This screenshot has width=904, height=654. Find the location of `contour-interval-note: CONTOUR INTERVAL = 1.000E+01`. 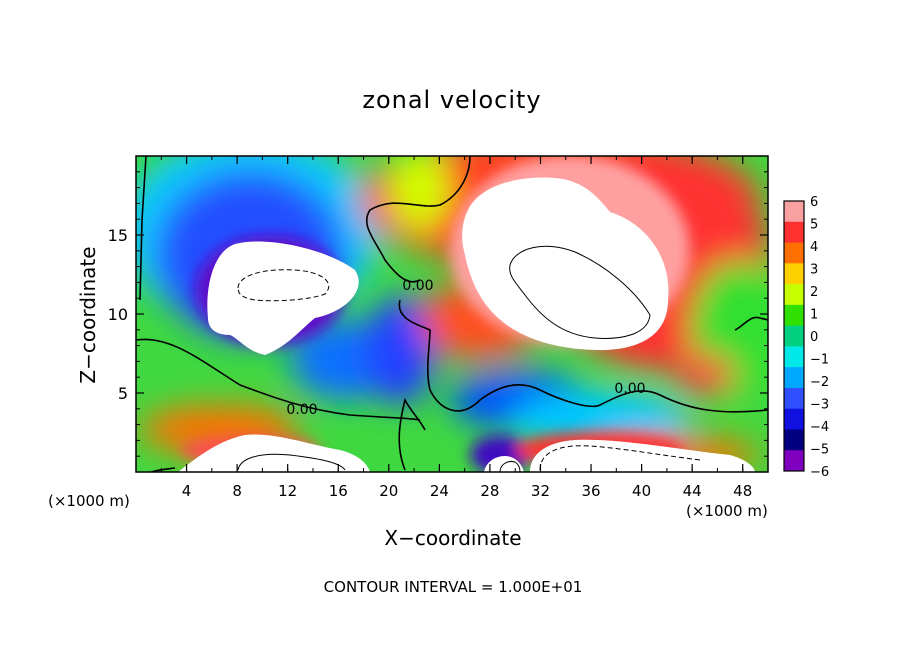

contour-interval-note: CONTOUR INTERVAL = 1.000E+01 is located at coordinates (453, 587).